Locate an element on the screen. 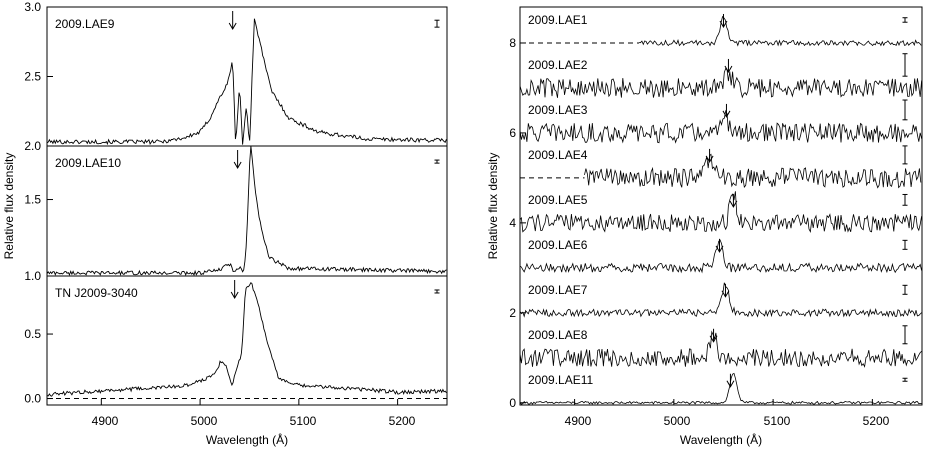 This screenshot has height=453, width=926. right-series: 2009.LAE1 is located at coordinates (721, 30).